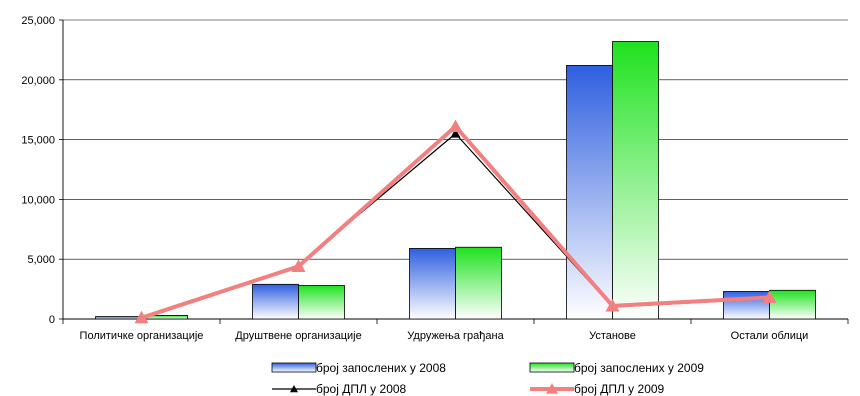  I want to click on x-tick-label: Установе, so click(612, 336).